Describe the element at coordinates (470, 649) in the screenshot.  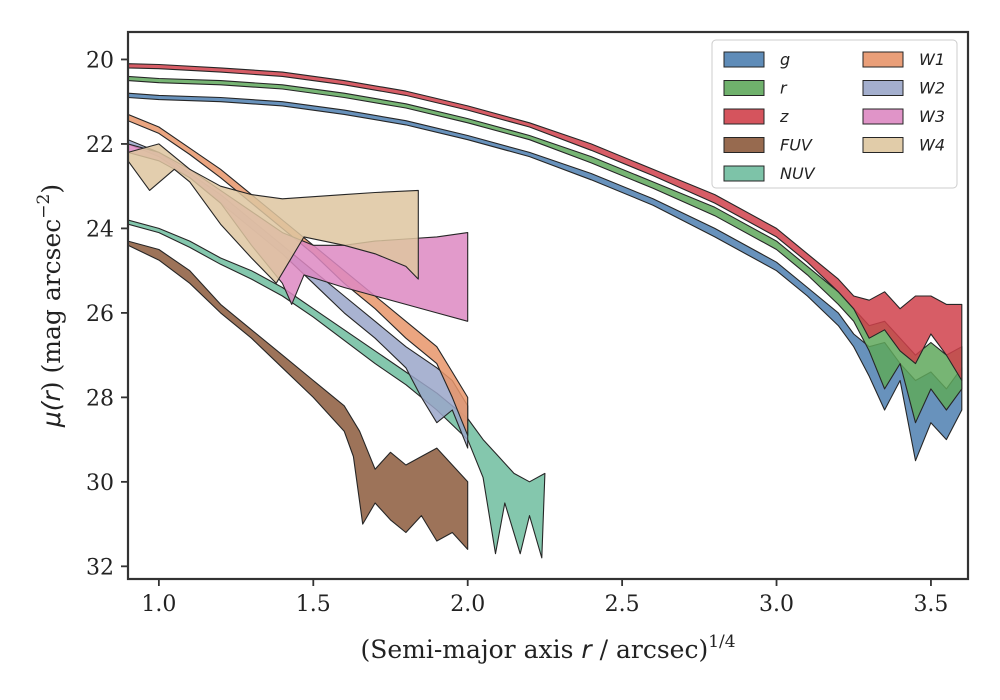
I see `x-label-prefix: (Semi-major axis` at that location.